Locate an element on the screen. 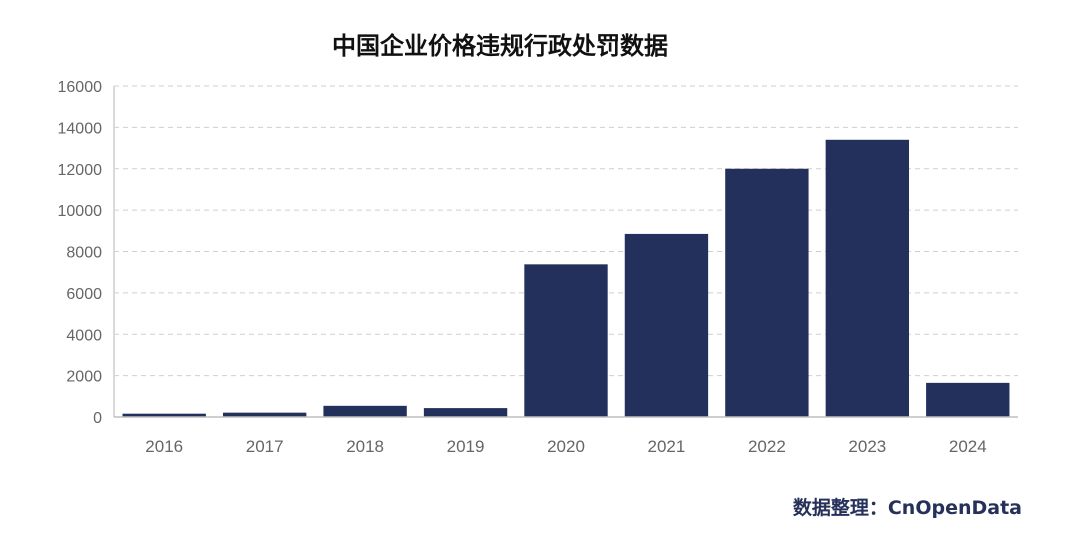 This screenshot has height=540, width=1080. x-tick-label: 2016 is located at coordinates (164, 446).